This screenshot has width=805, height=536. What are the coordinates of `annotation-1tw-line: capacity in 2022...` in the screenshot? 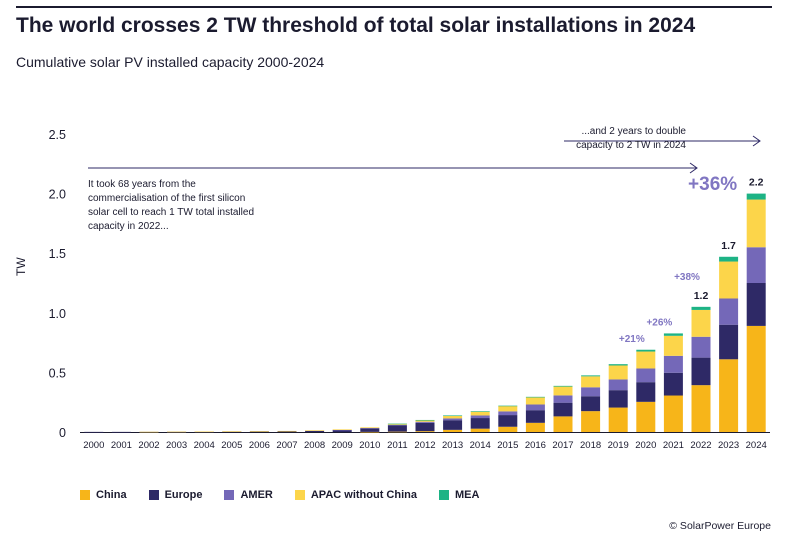 It's located at (128, 226).